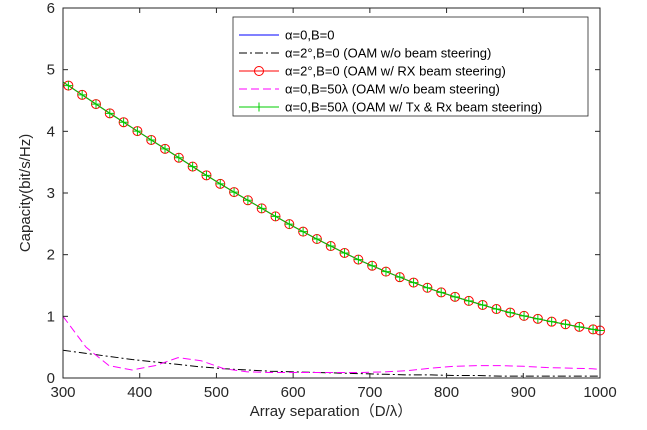  What do you see at coordinates (413, 107) in the screenshot?
I see `legend-label: α=0,B=50λ (OAM w/ Tx & Rx beam steering)` at bounding box center [413, 107].